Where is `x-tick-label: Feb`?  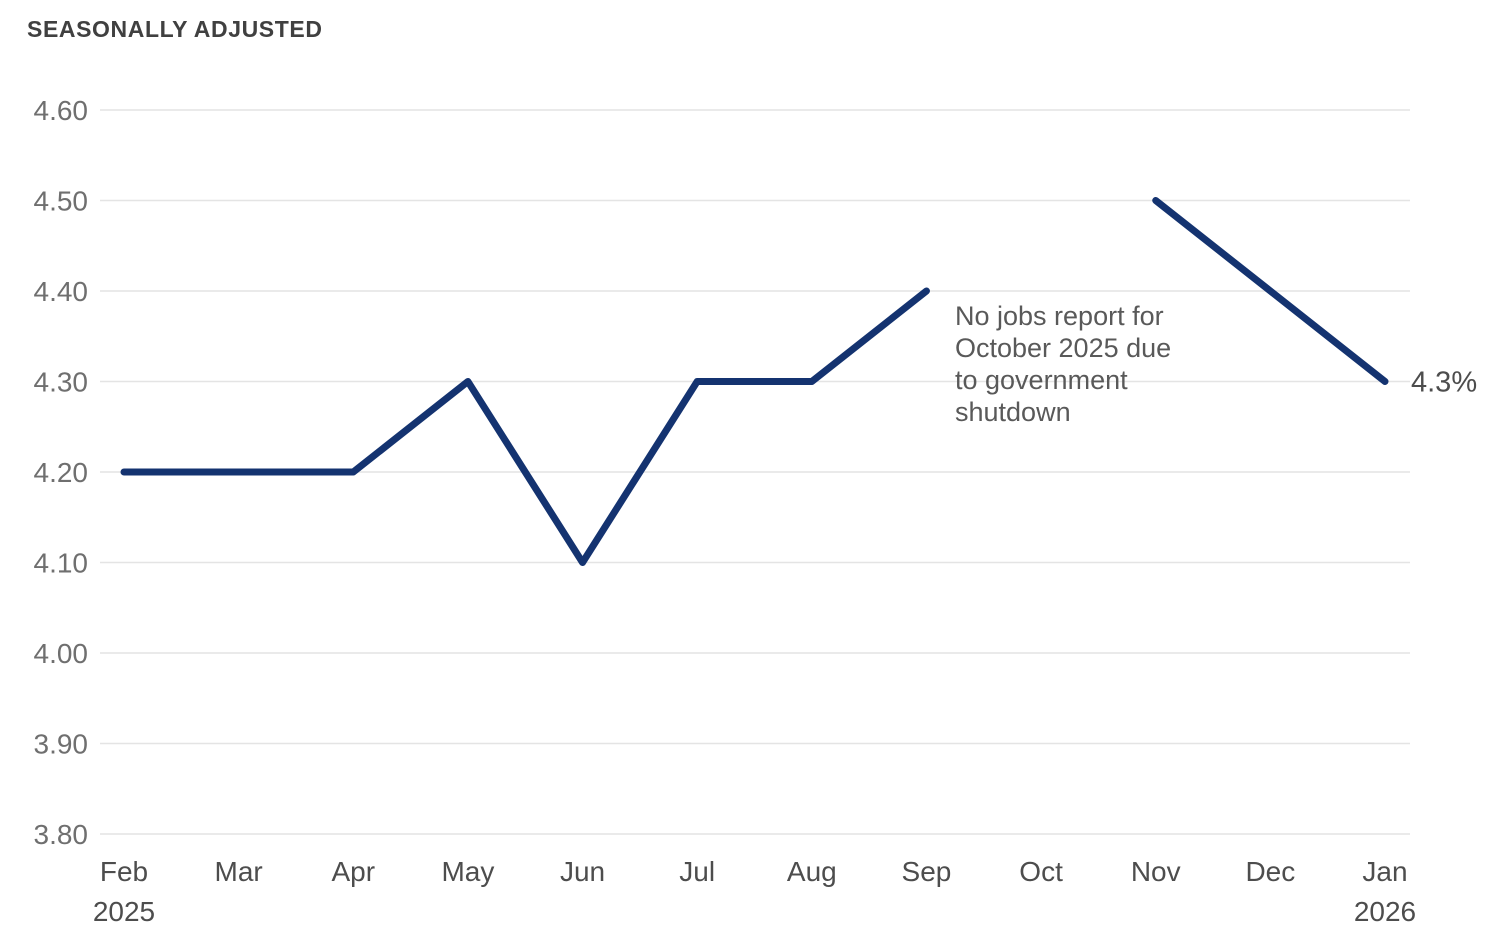
x-tick-label: Feb is located at coordinates (124, 871).